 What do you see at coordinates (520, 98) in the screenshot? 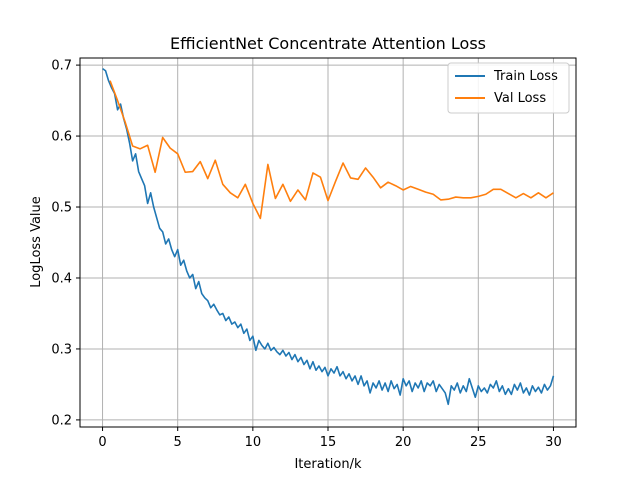
I see `legend-label-val-loss: Val Loss` at bounding box center [520, 98].